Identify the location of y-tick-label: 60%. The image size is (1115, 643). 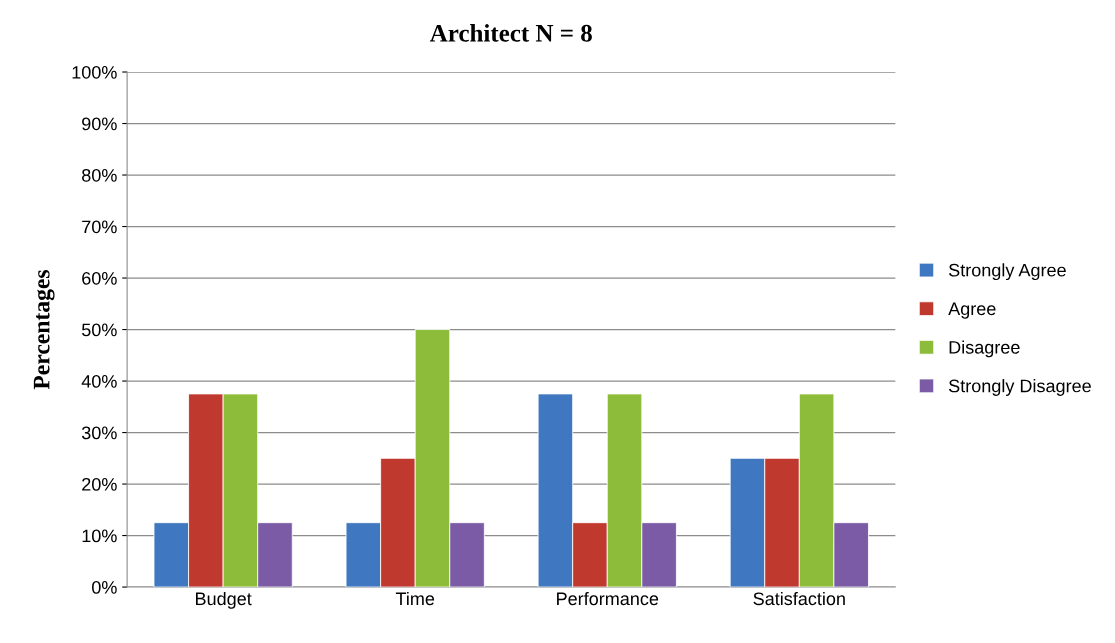
(99, 278).